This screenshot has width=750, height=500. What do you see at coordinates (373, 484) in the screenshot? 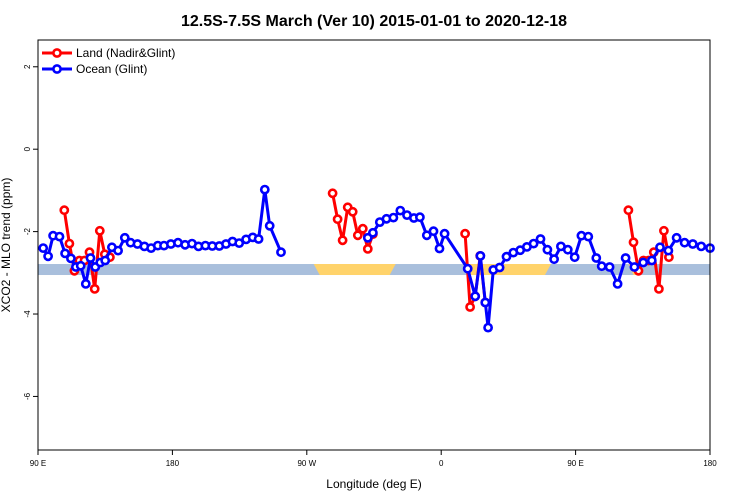
I see `x-axis-label: Longitude (deg E)` at bounding box center [373, 484].